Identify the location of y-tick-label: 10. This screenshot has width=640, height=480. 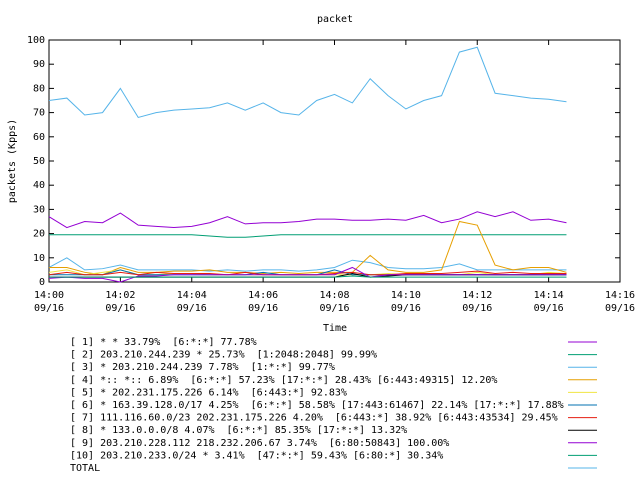
(39, 258).